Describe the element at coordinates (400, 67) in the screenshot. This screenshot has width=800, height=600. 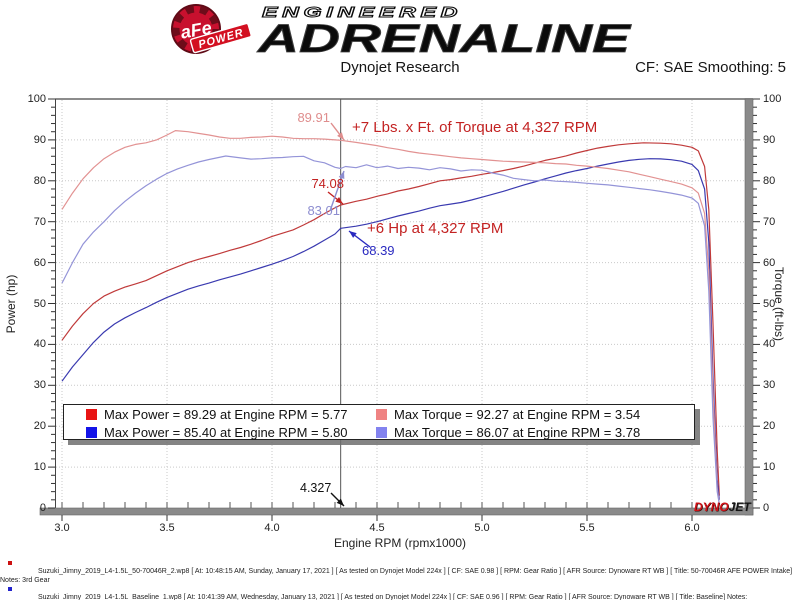
I see `report-title: Dynojet Research` at that location.